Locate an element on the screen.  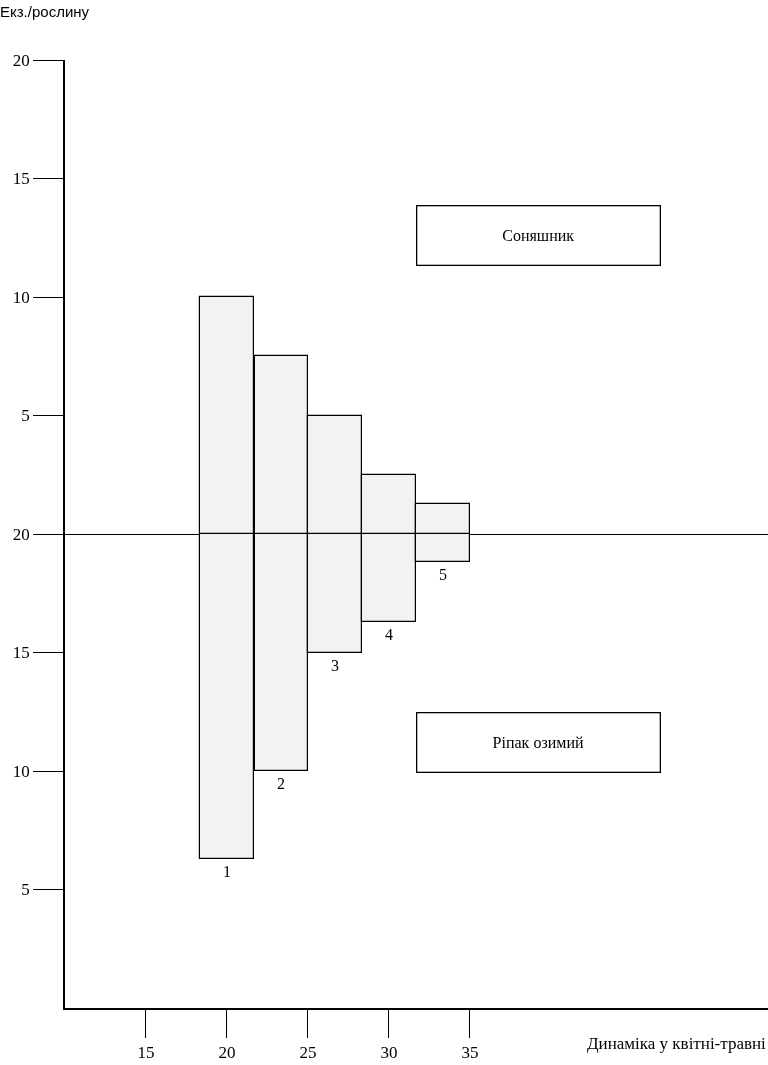
annotation: 3 is located at coordinates (335, 665).